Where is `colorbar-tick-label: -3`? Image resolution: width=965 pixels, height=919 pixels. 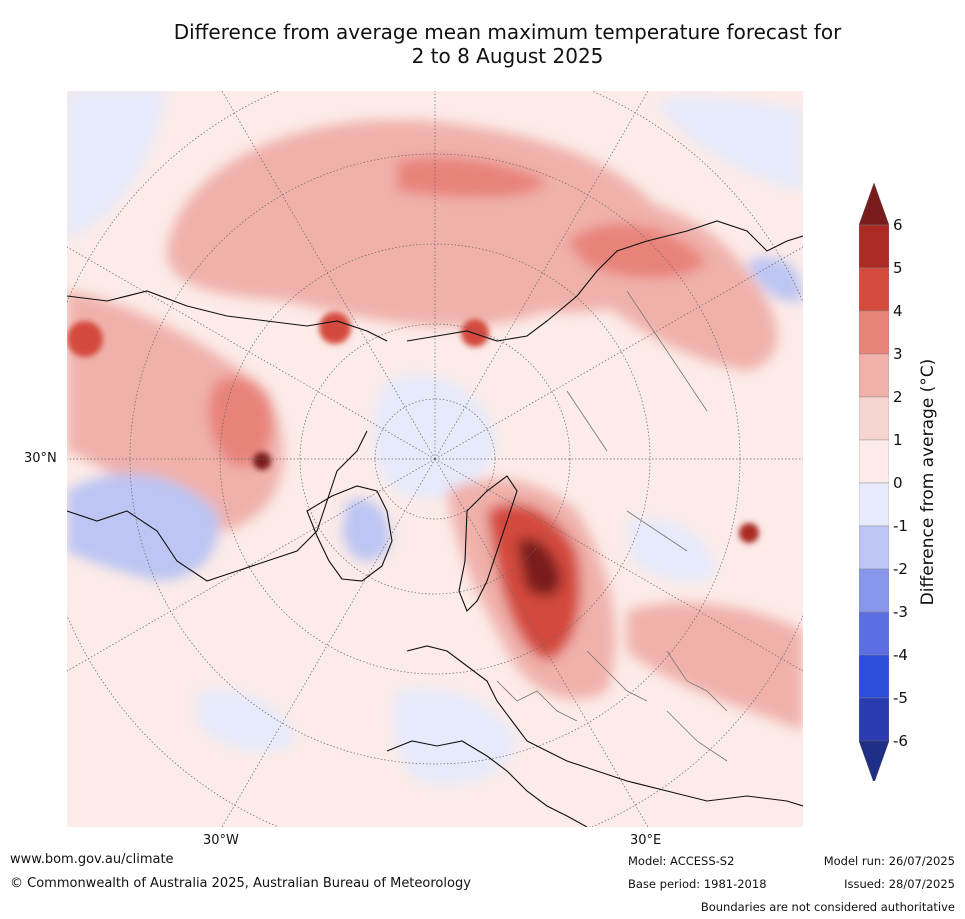 colorbar-tick-label: -3 is located at coordinates (900, 612).